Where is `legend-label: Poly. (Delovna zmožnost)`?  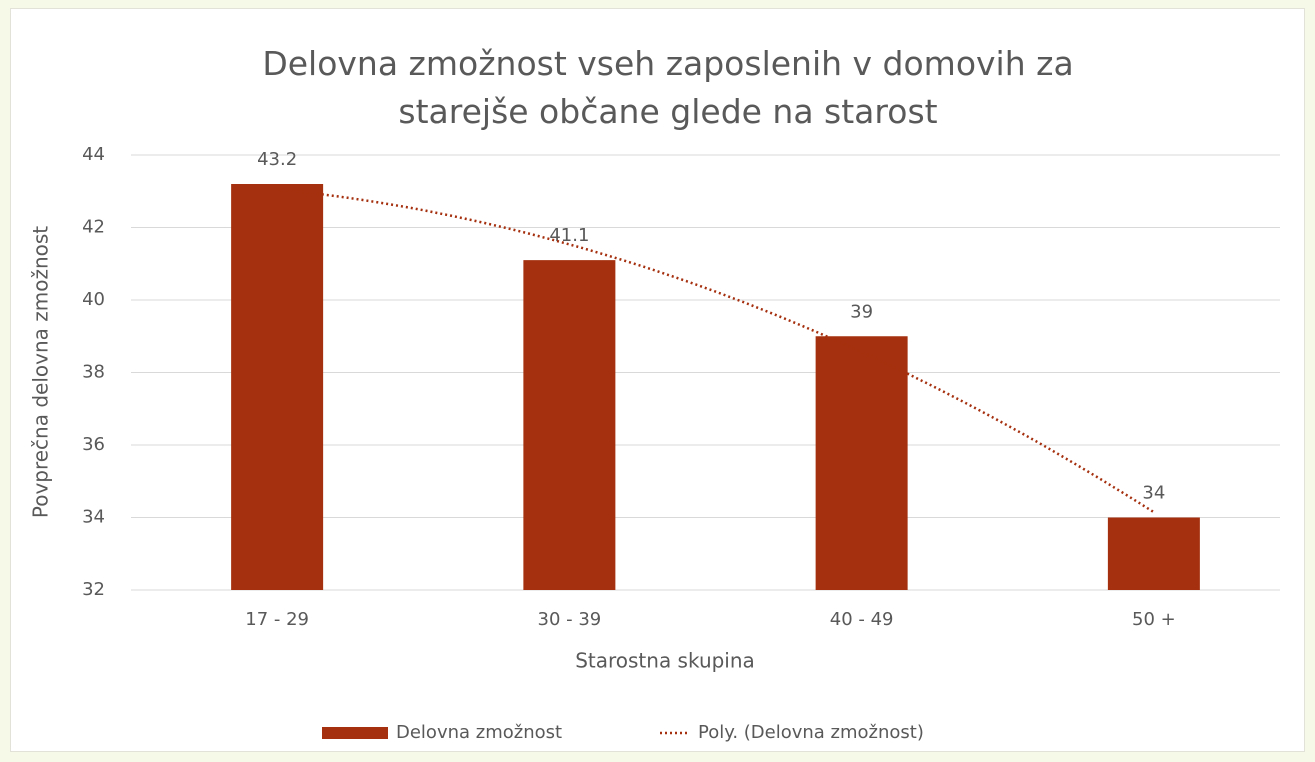 legend-label: Poly. (Delovna zmožnost) is located at coordinates (811, 732).